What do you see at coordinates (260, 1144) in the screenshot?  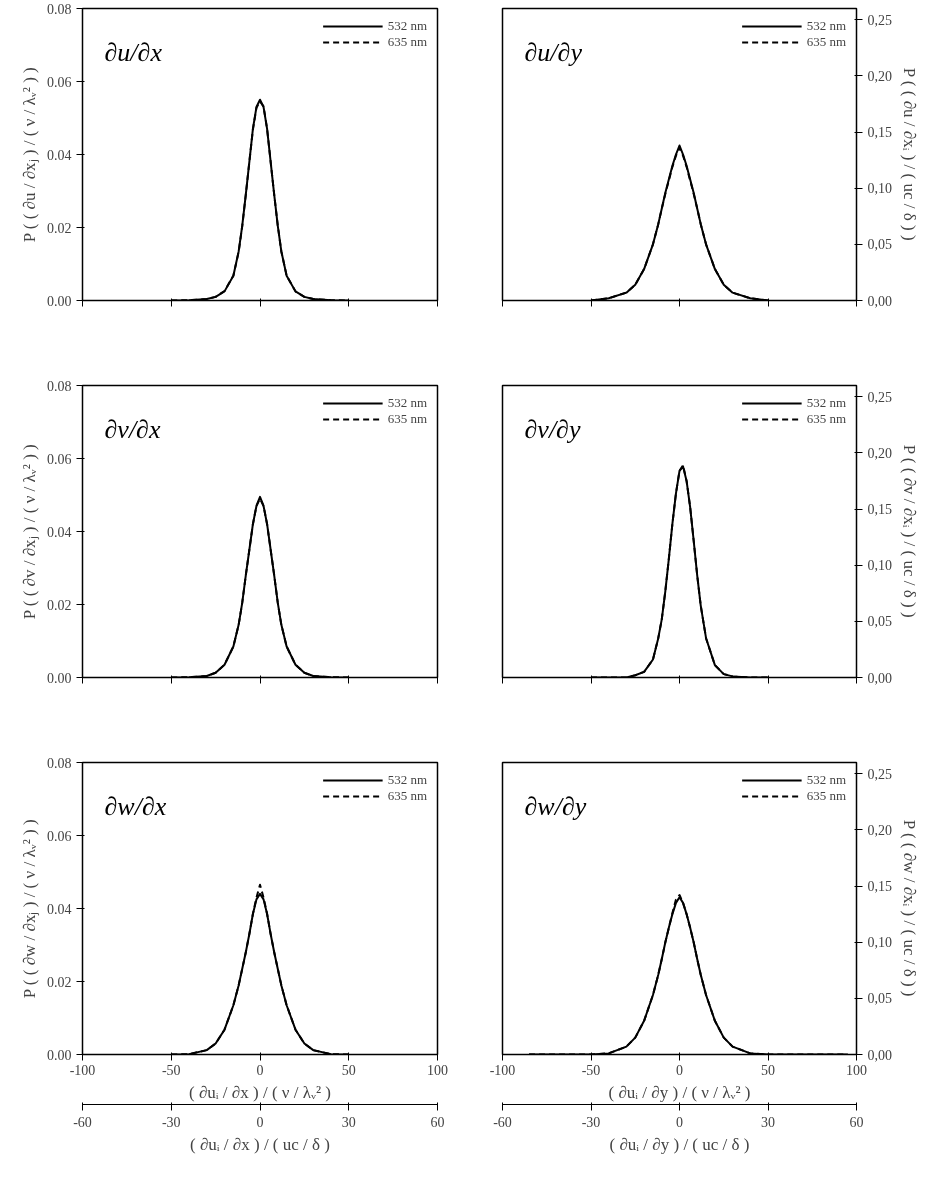 I see `x2-axis-title: ( ∂uᵢ / ∂x ) / ( uc / δ )` at bounding box center [260, 1144].